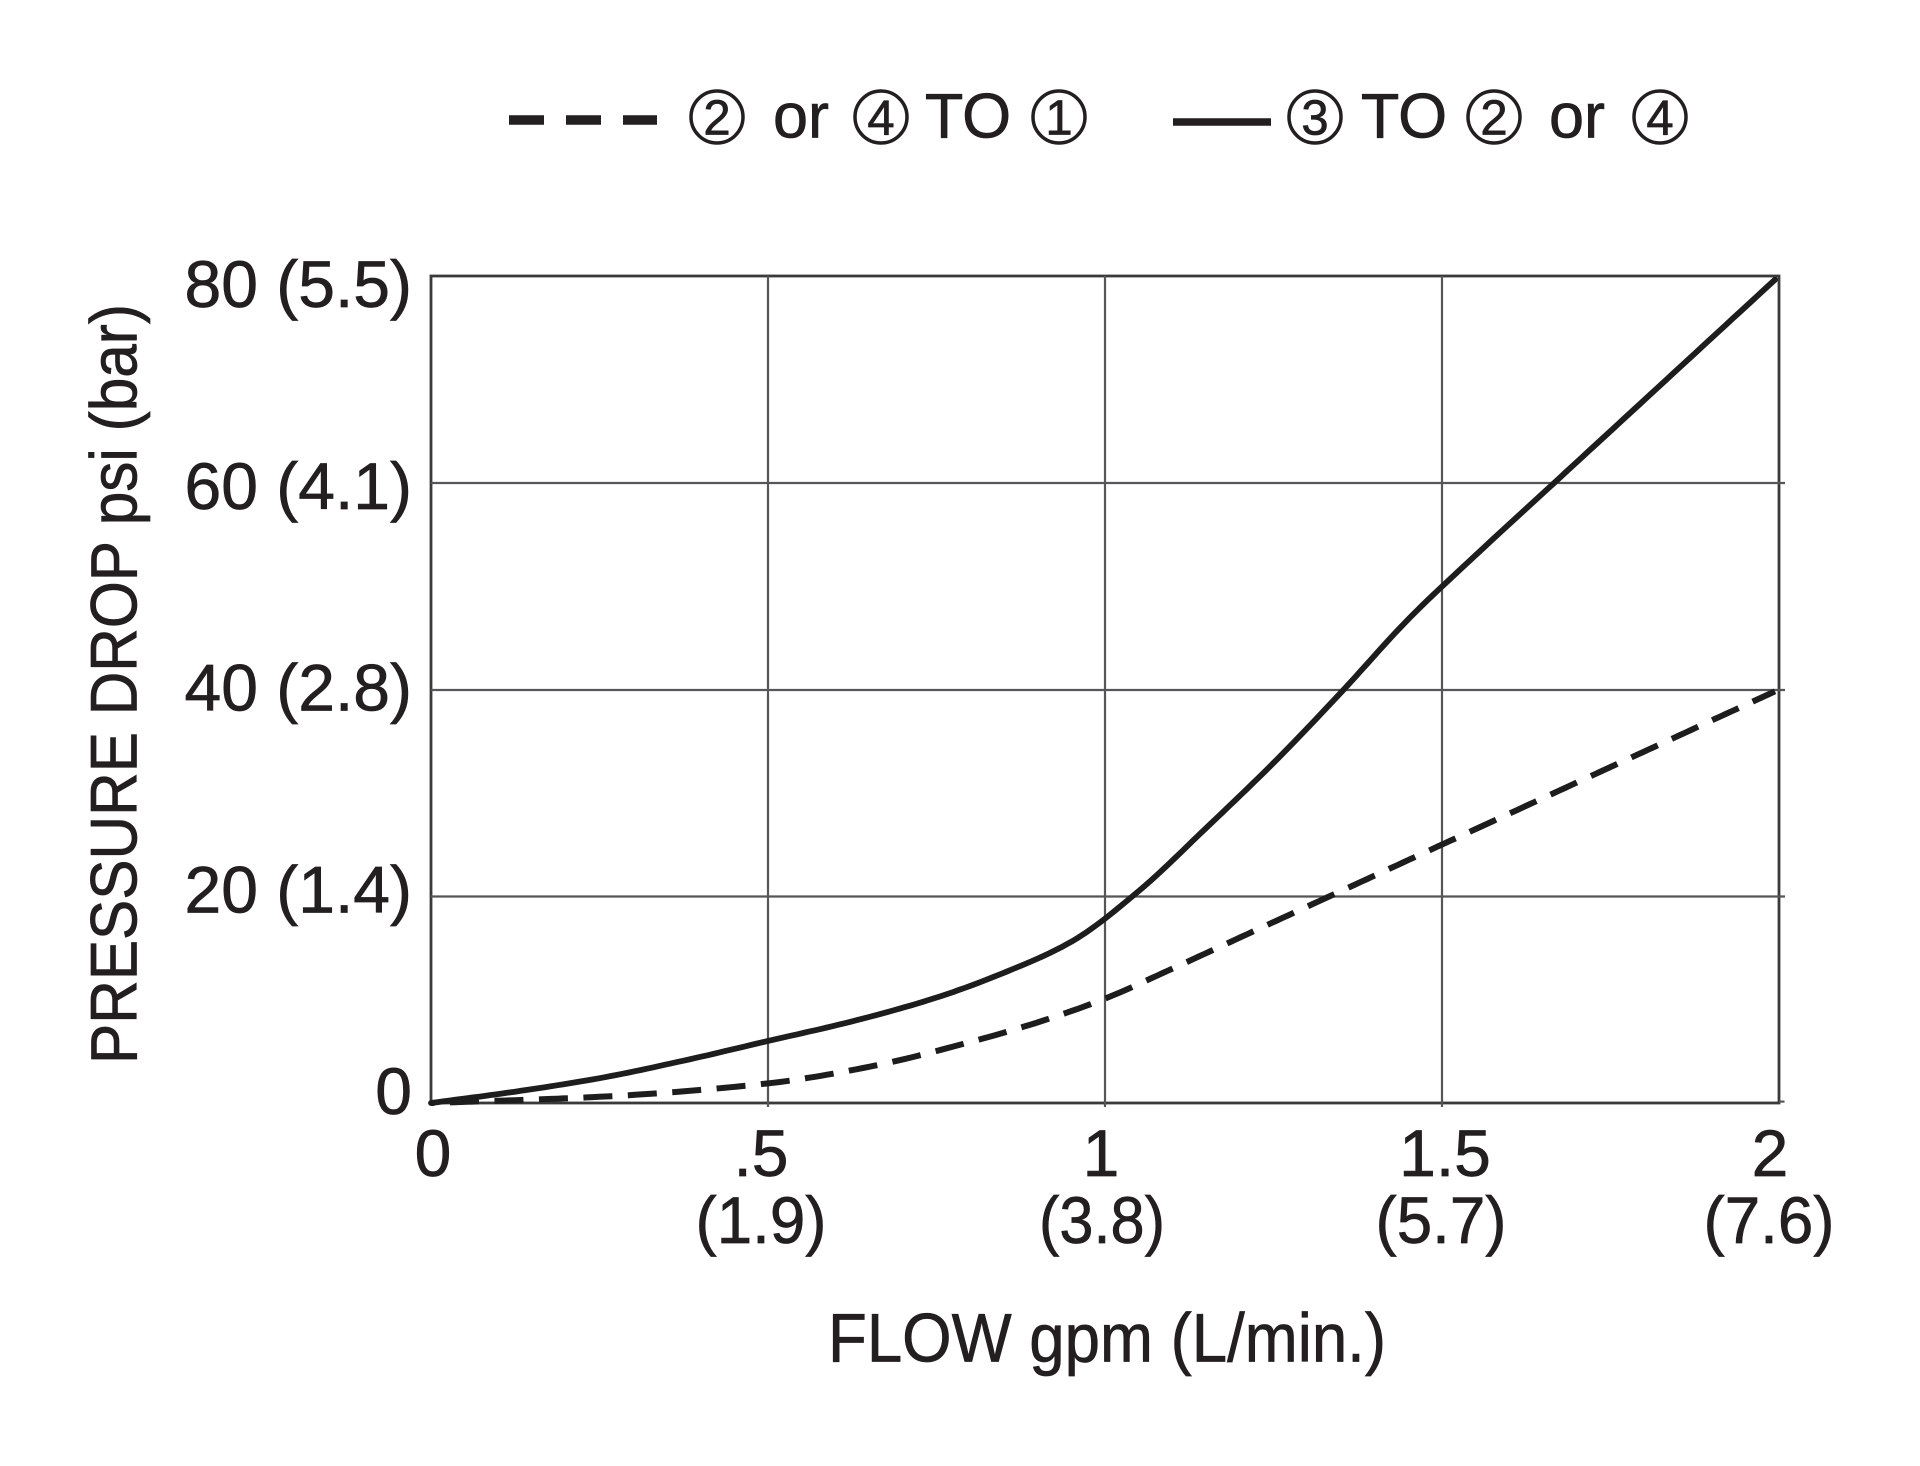 The image size is (1920, 1466). Describe the element at coordinates (298, 486) in the screenshot. I see `svg-text: 60 (4.1)` at that location.